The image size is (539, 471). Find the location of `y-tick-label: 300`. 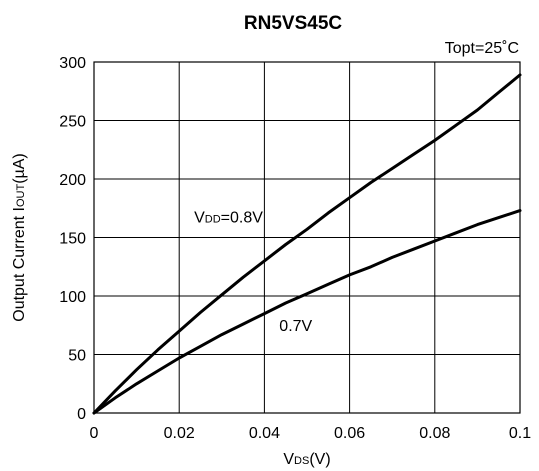

y-tick-label: 300 is located at coordinates (72, 63).